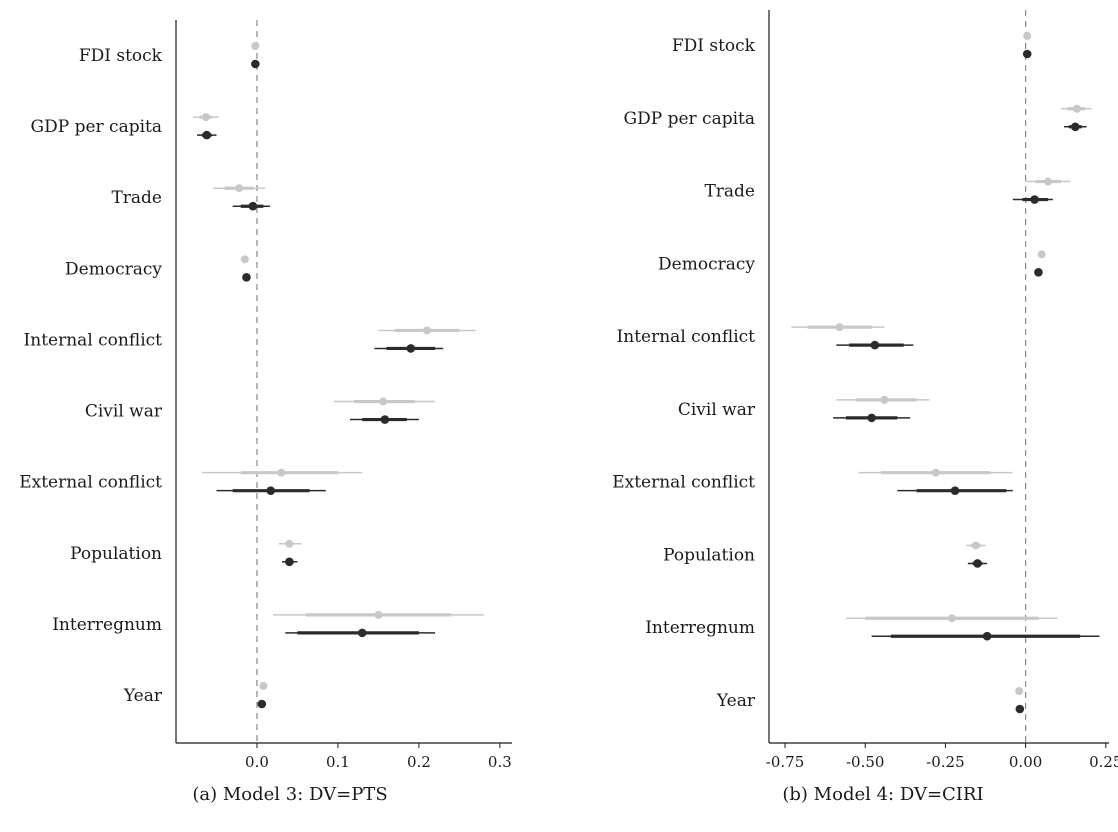 The width and height of the screenshot is (1118, 832). What do you see at coordinates (419, 762) in the screenshot?
I see `x-tick-label: 0.2` at bounding box center [419, 762].